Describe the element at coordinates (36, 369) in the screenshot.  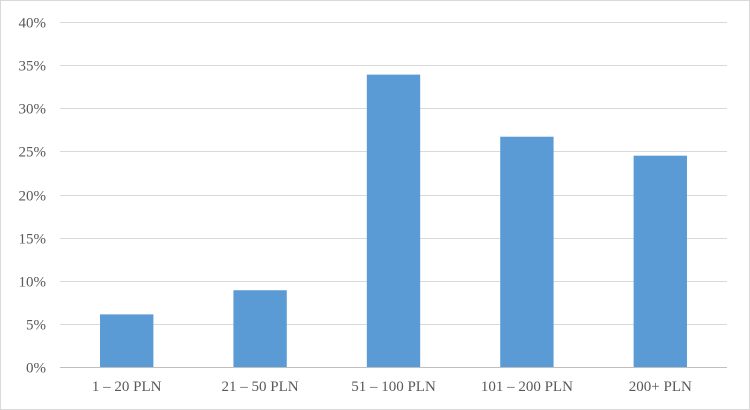
I see `y-tick-label: 0%` at that location.